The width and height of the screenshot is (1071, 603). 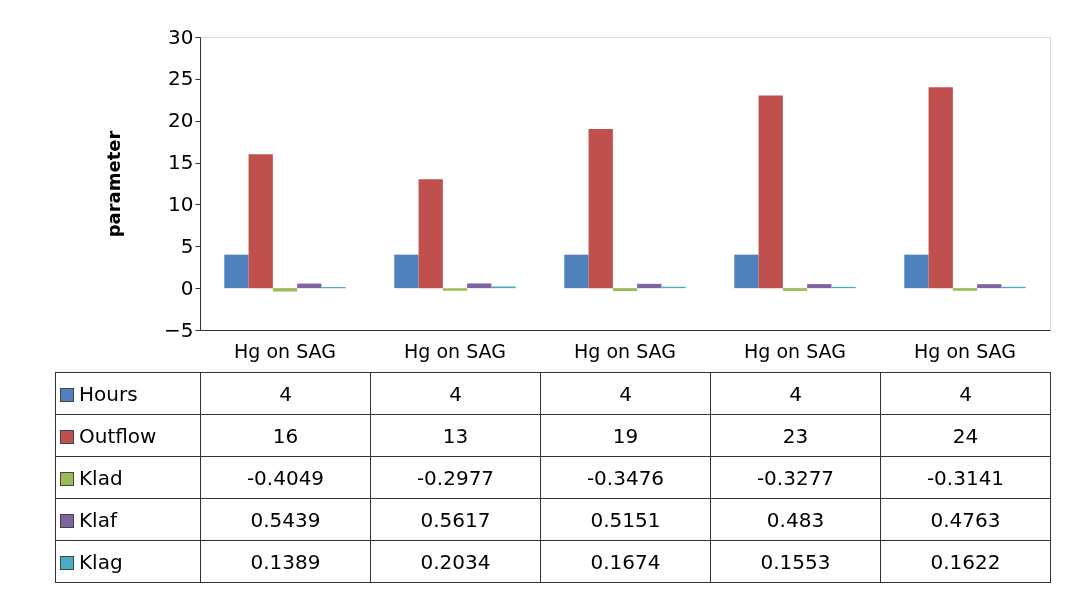 I want to click on data-label: 0.5617, so click(x=455, y=519).